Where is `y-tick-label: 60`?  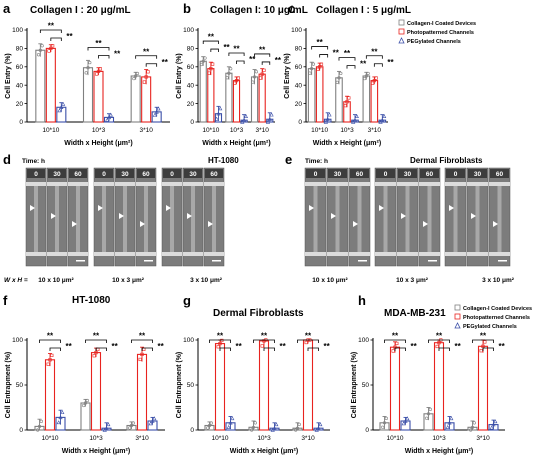 y-tick-label: 60 is located at coordinates (20, 67).